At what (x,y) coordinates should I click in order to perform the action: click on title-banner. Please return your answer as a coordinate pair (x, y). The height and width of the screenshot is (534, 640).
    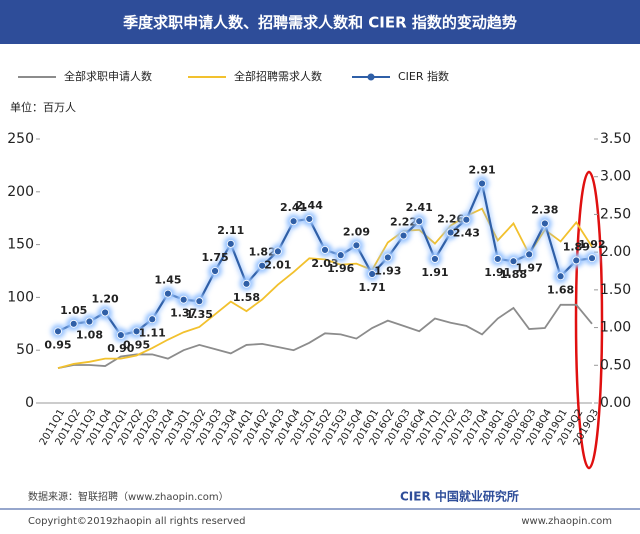
    Looking at the image, I should click on (320, 22).